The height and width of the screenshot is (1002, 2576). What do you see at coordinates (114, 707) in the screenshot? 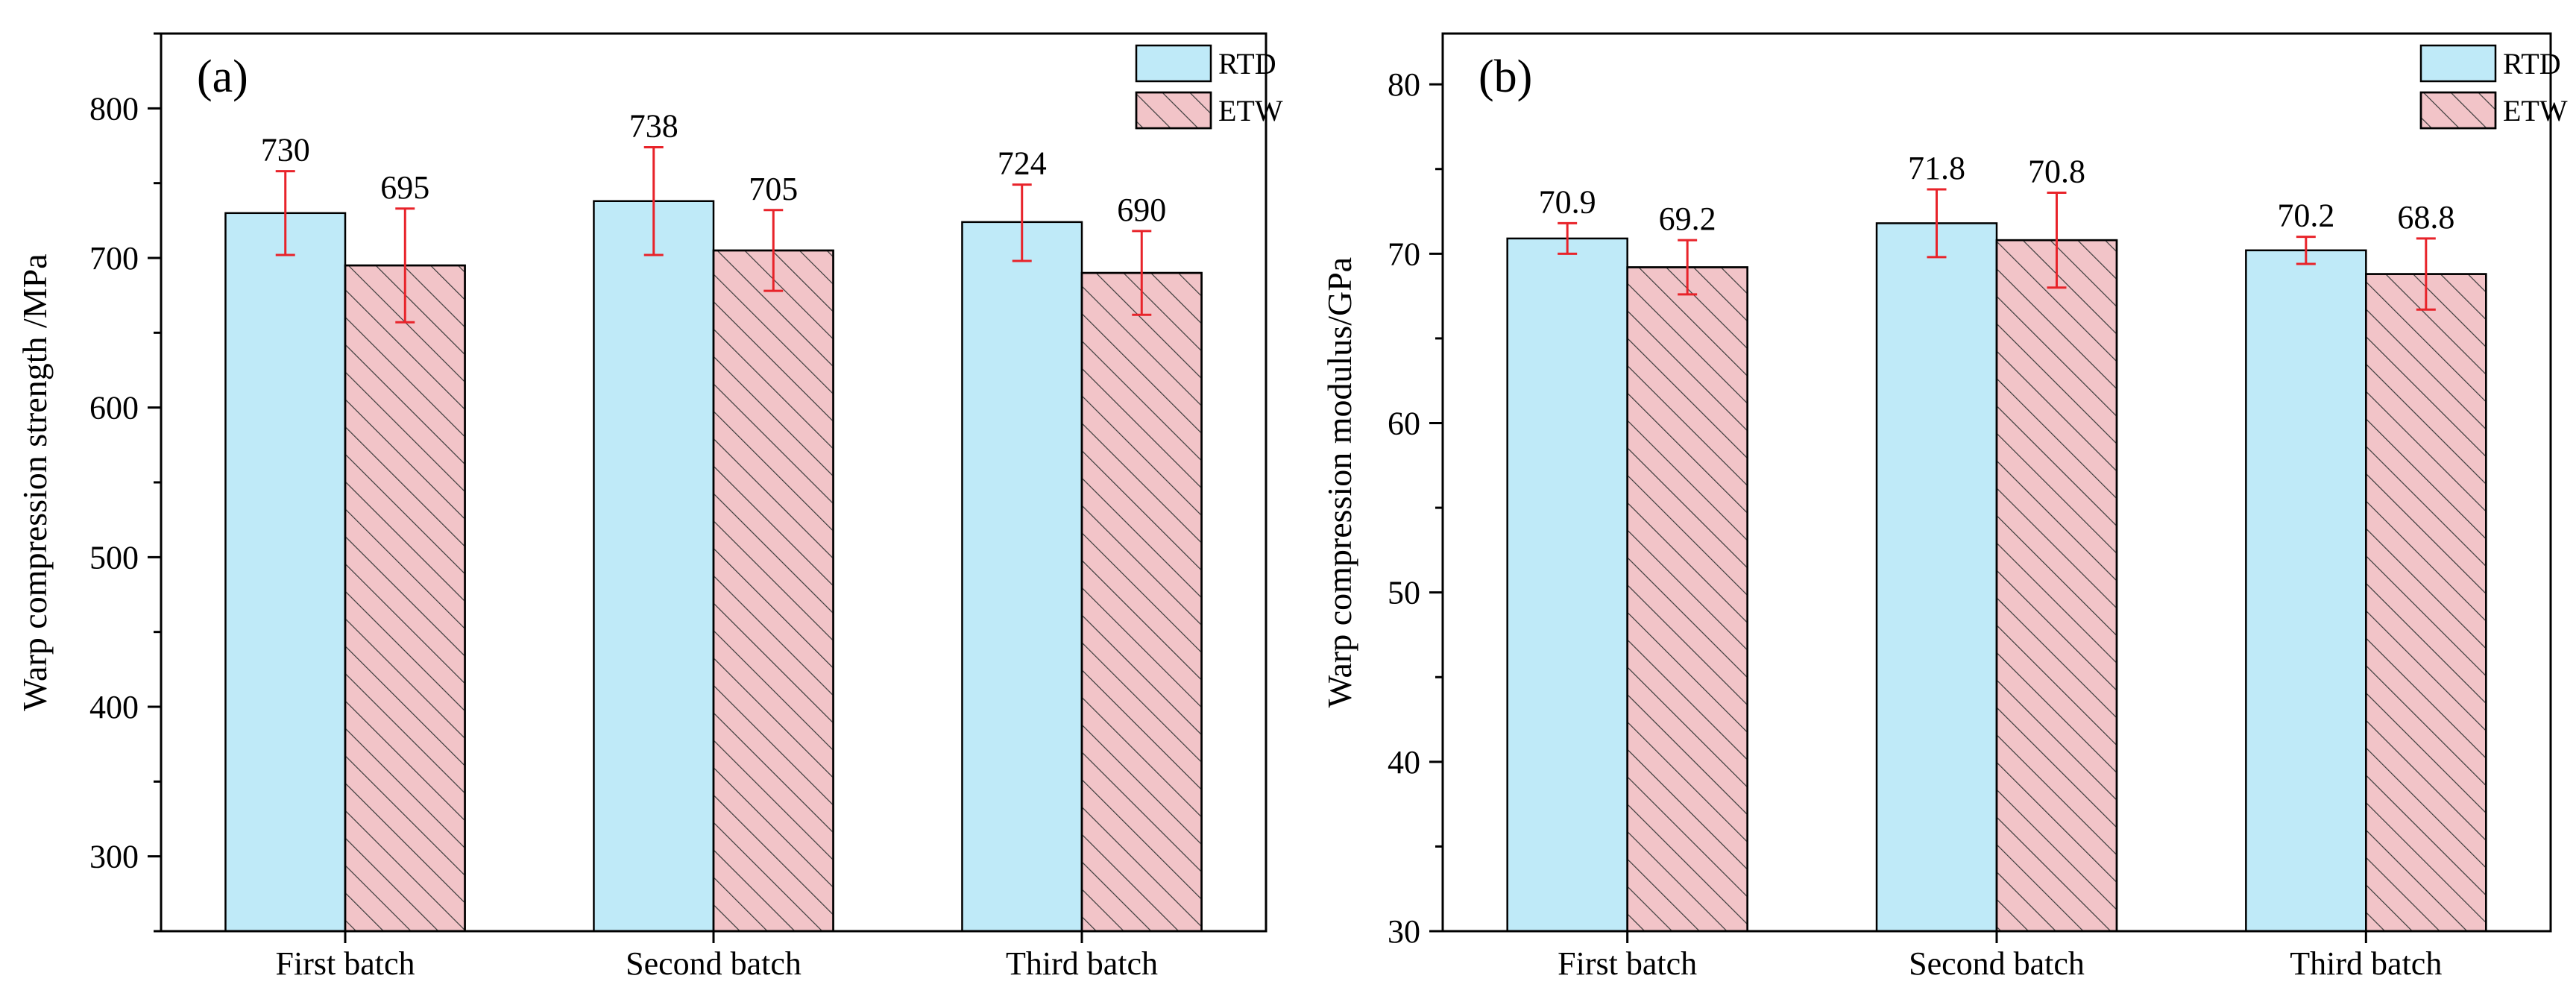
I see `y-tick-label: 400` at bounding box center [114, 707].